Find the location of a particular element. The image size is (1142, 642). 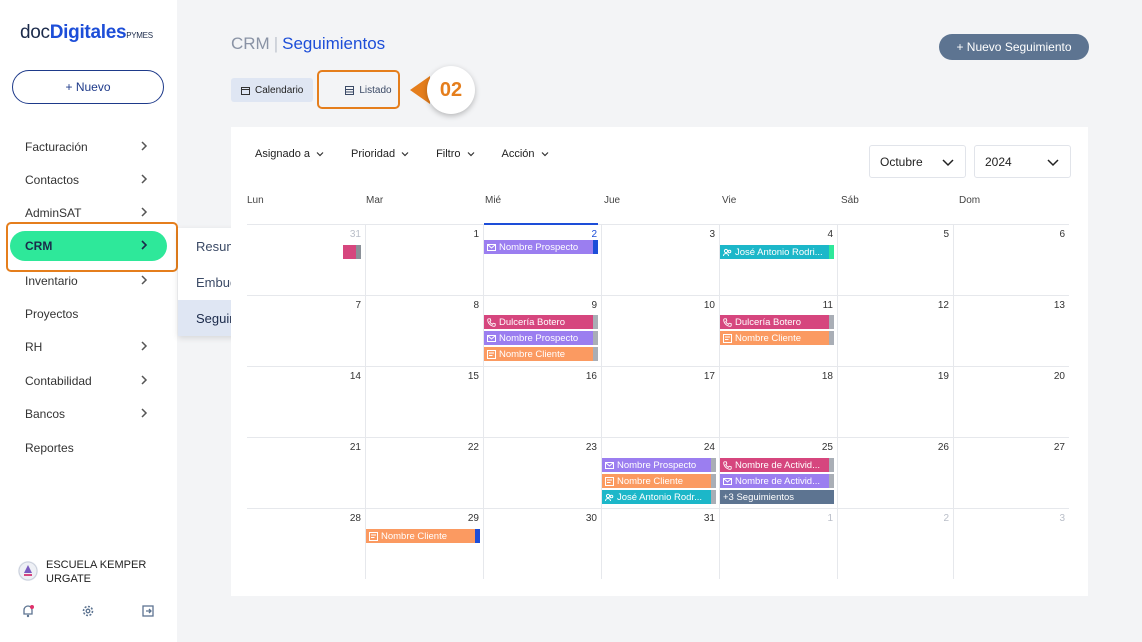

general-filter: Filtro is located at coordinates (455, 154).